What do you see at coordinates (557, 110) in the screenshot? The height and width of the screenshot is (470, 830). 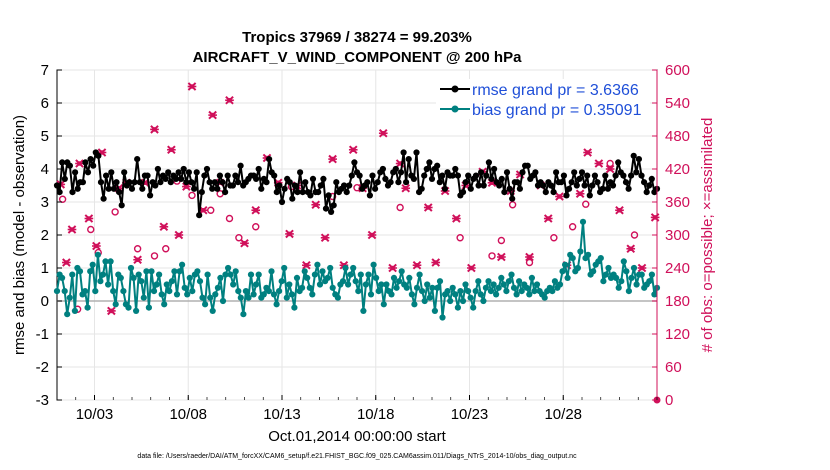 I see `legend-bias-label: bias grand pr = 0.35091` at bounding box center [557, 110].